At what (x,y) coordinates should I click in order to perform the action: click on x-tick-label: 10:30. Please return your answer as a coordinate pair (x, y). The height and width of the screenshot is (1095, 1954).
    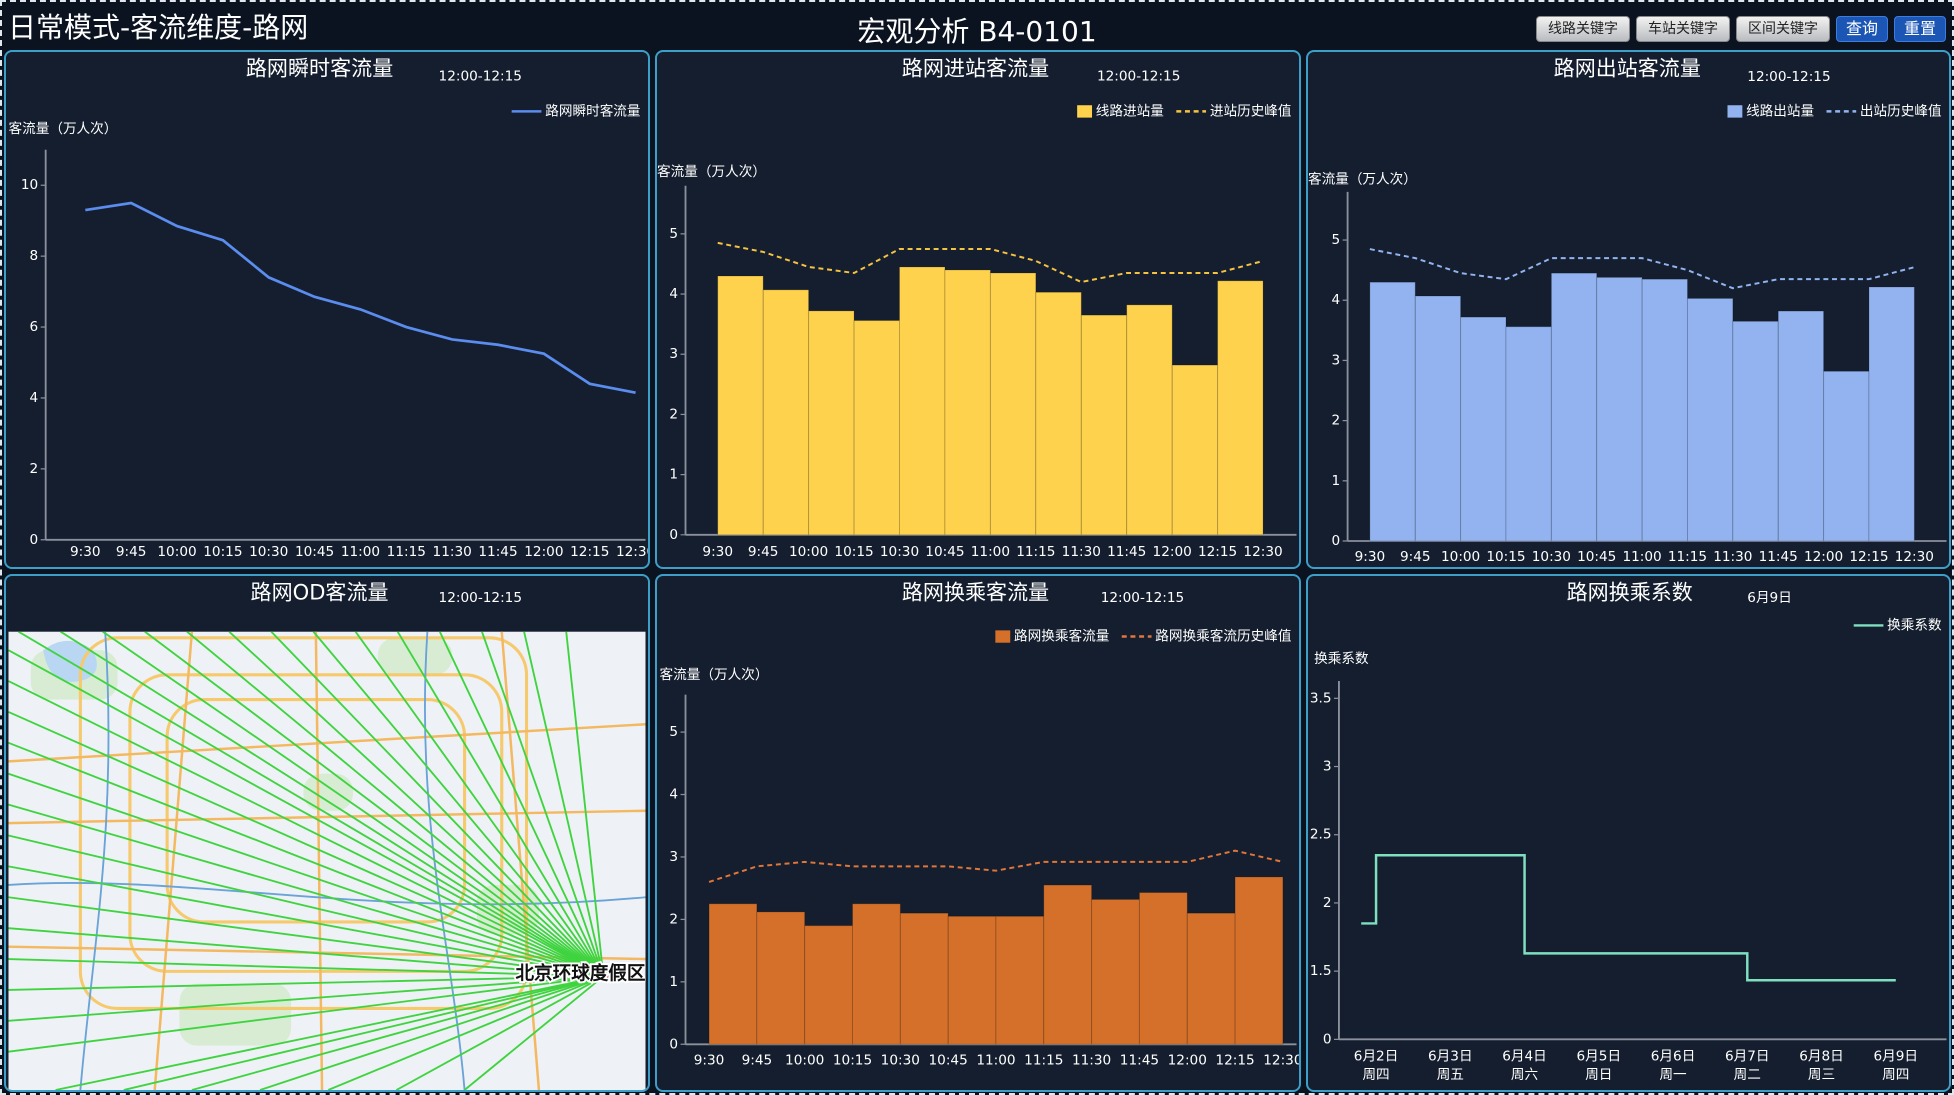
    Looking at the image, I should click on (899, 552).